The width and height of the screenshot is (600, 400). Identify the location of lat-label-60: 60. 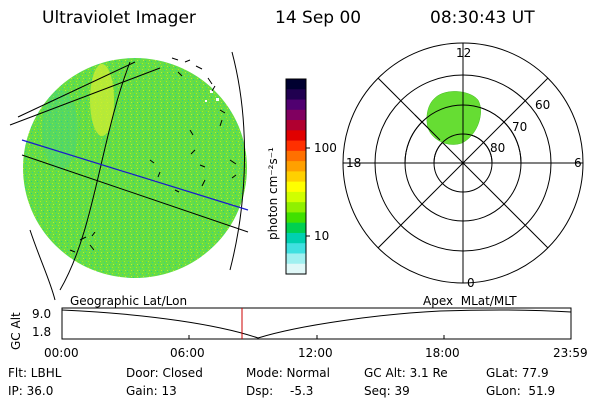
(543, 105).